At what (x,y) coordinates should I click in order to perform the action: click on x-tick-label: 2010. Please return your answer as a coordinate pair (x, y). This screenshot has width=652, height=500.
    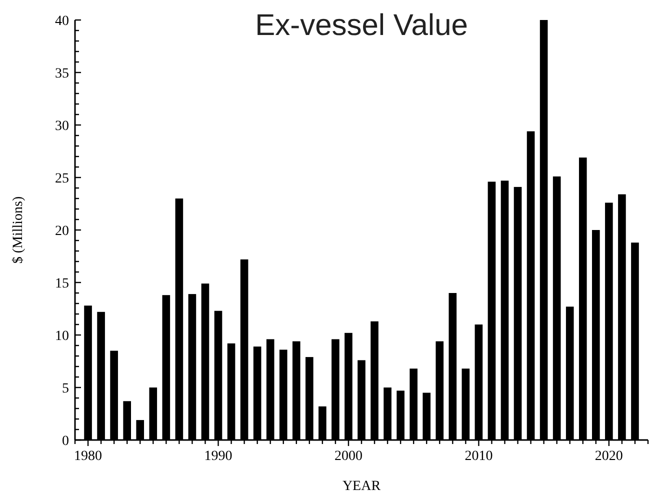
    Looking at the image, I should click on (478, 456).